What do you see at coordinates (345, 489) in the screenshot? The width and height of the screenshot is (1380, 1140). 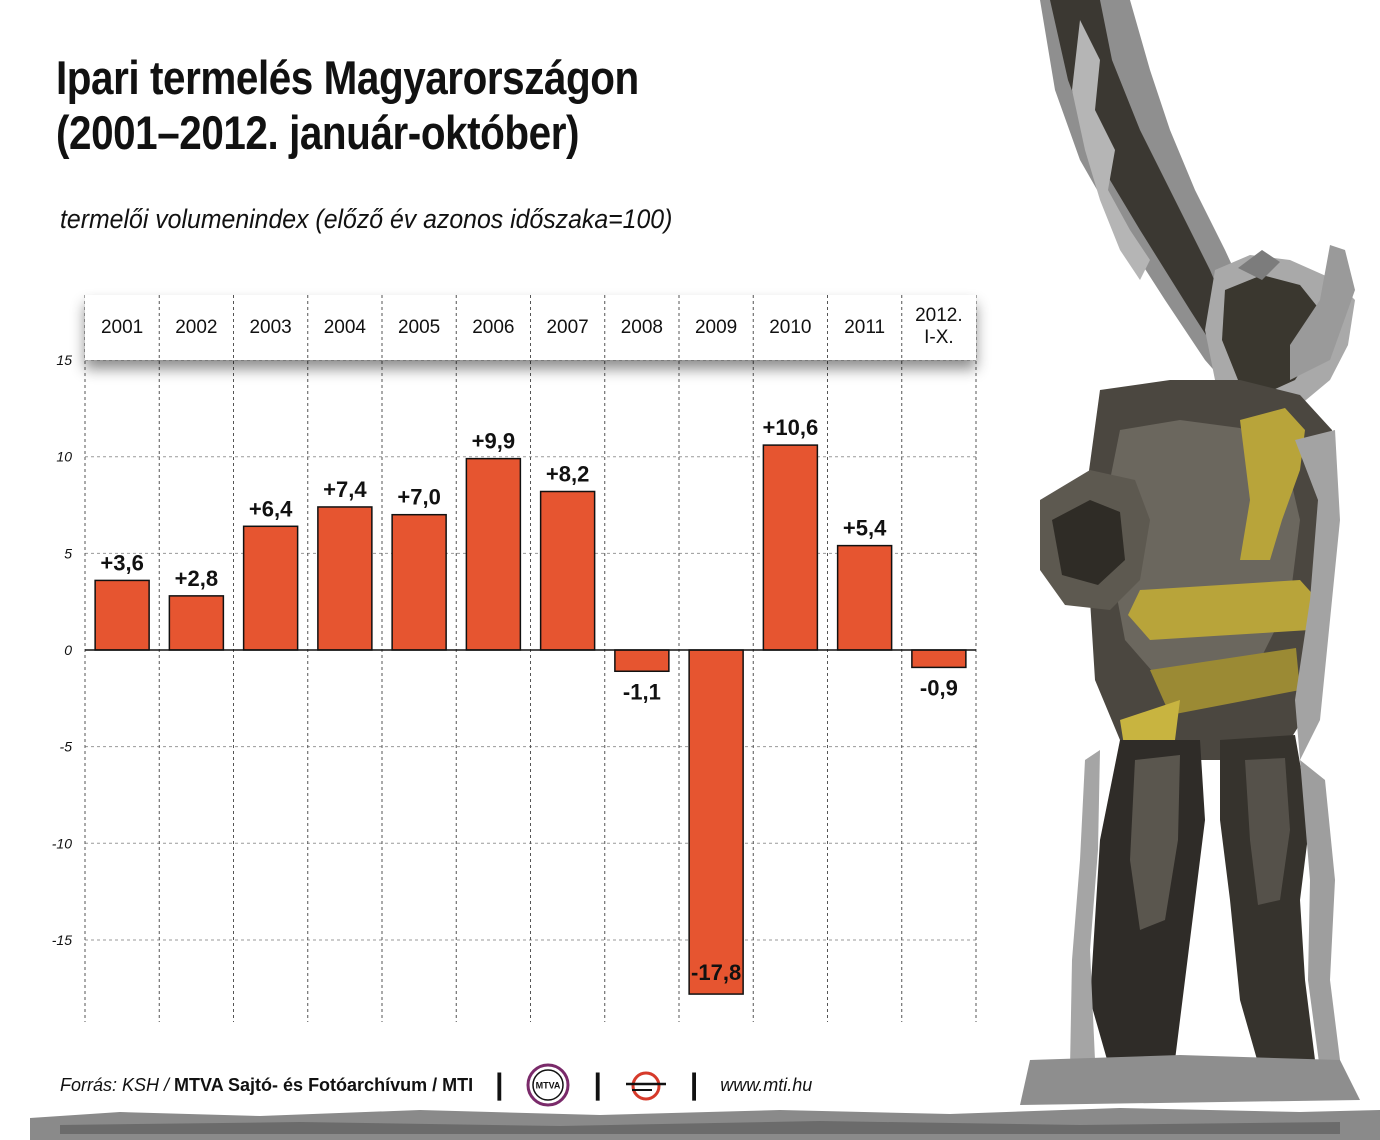 I see `data-label: +7,4` at bounding box center [345, 489].